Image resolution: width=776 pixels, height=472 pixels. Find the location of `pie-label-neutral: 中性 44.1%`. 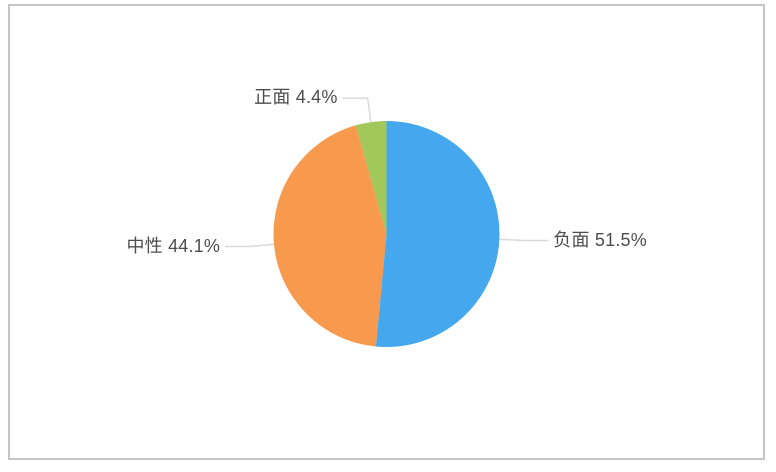

pie-label-neutral: 中性 44.1% is located at coordinates (173, 245).